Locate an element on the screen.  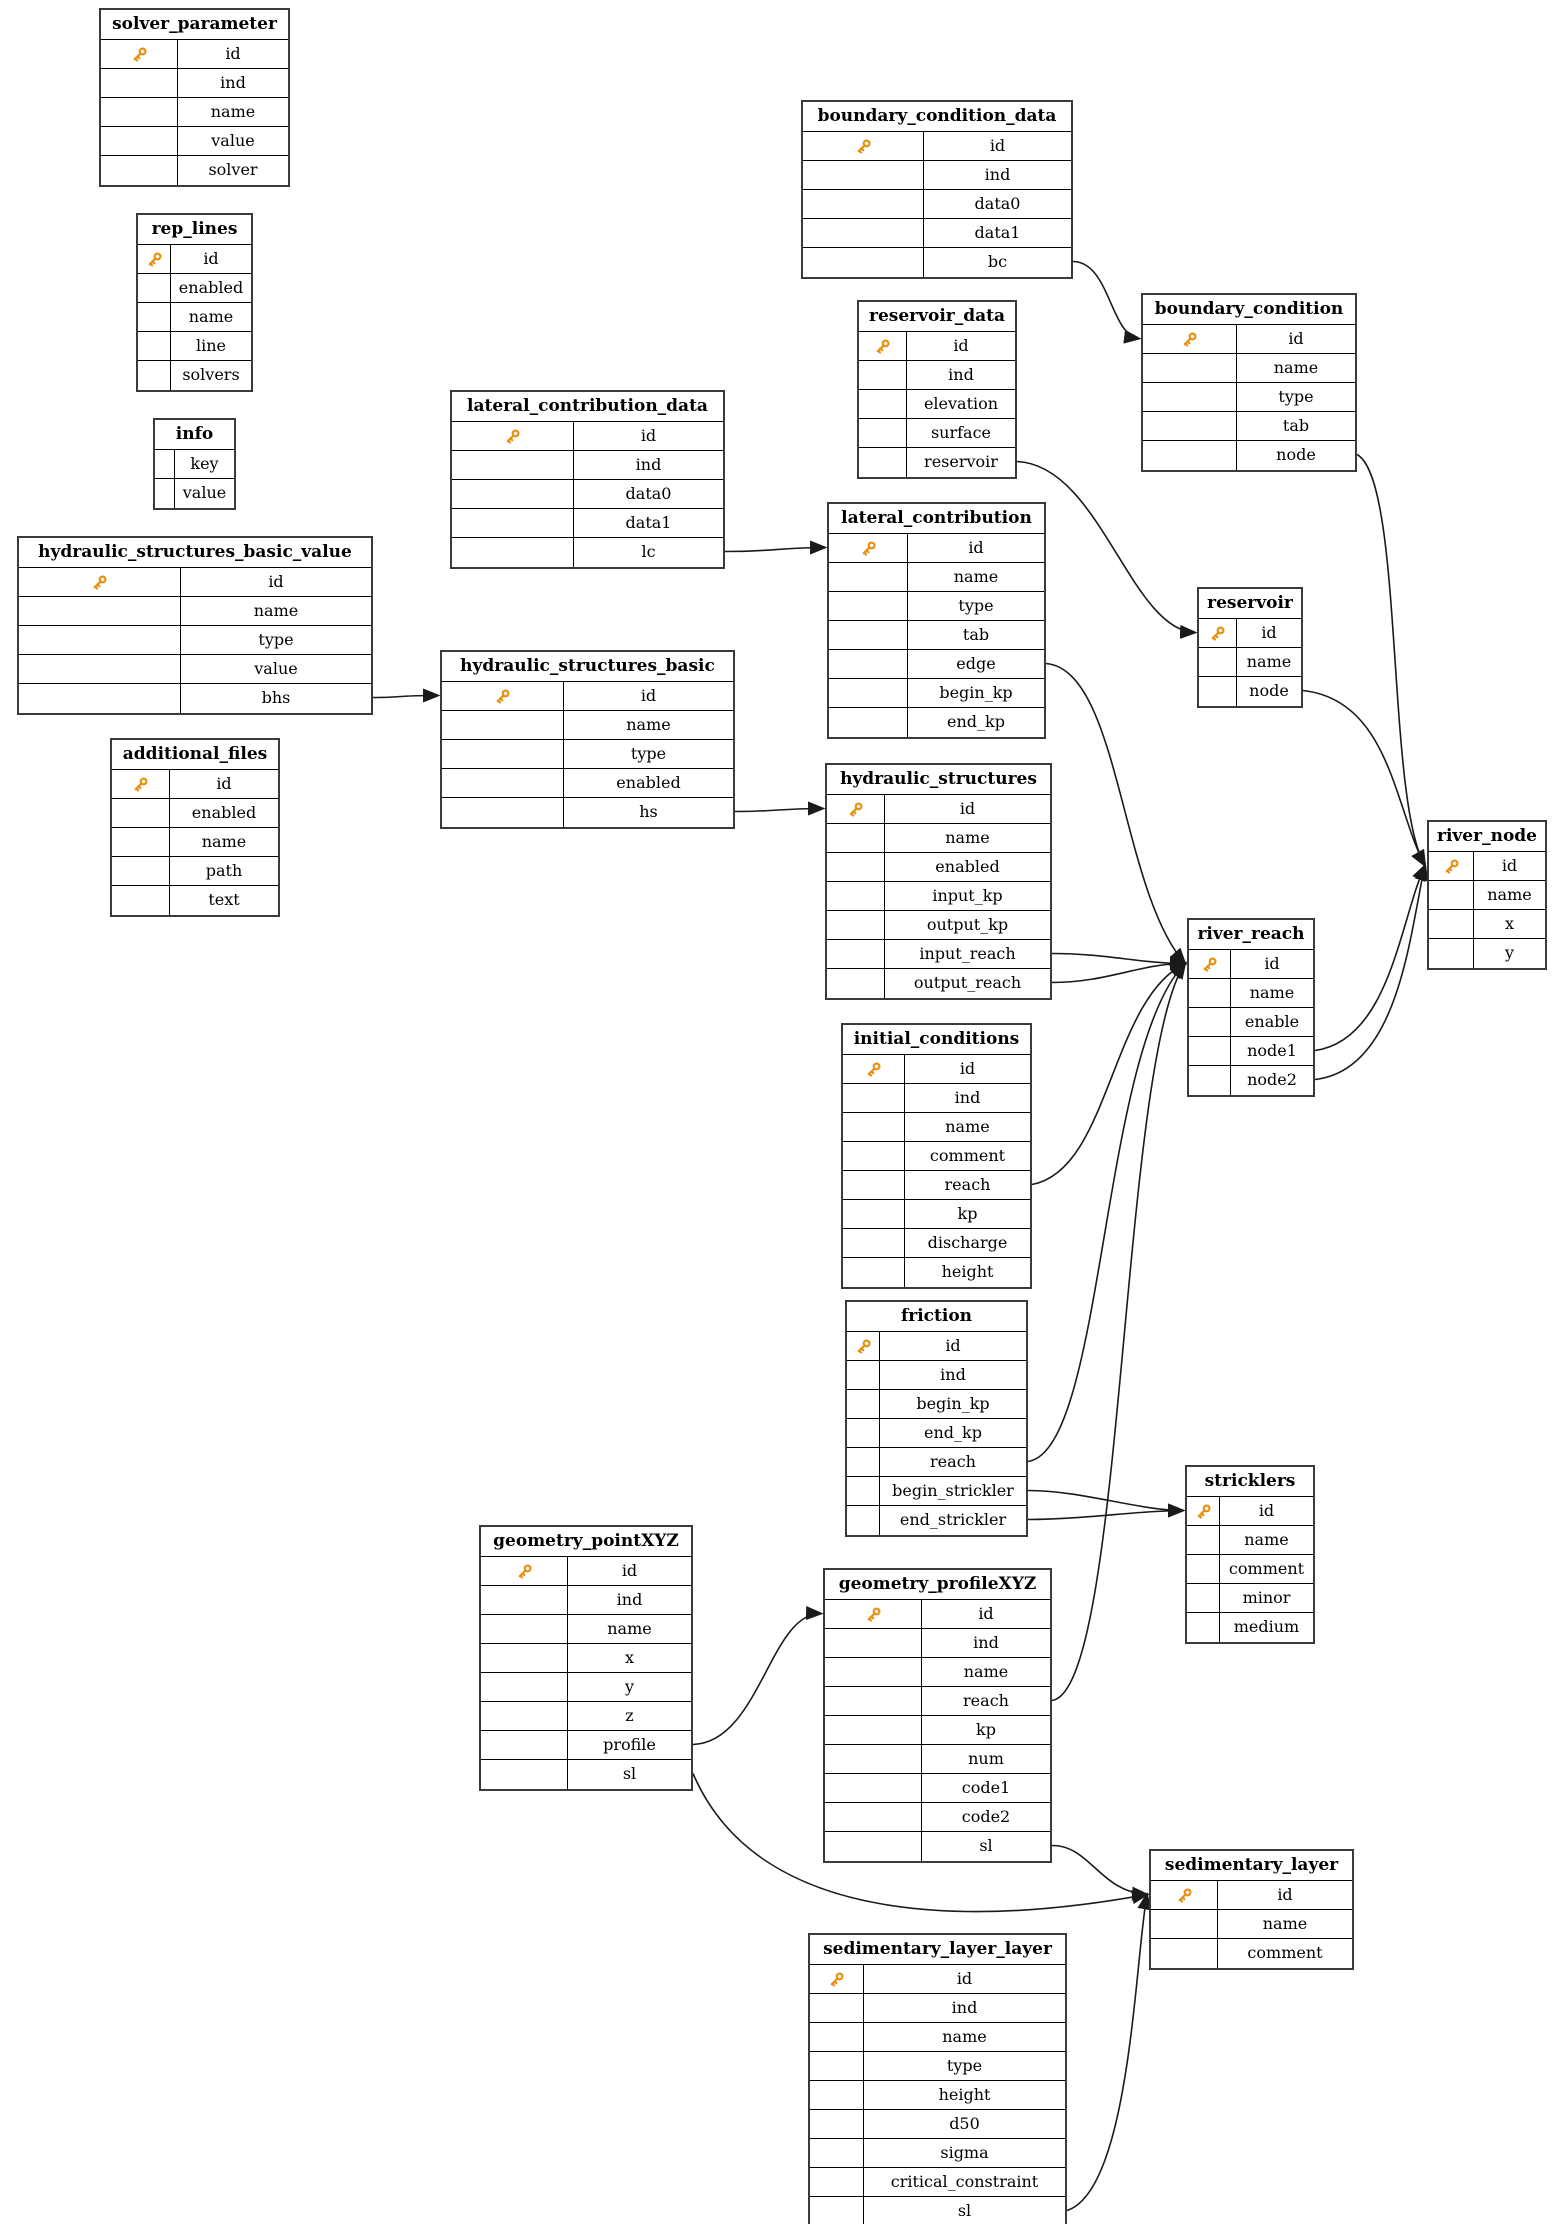
edge-hydraulic_structures.input_reach-to-river_reach.id is located at coordinates (1119, 961).